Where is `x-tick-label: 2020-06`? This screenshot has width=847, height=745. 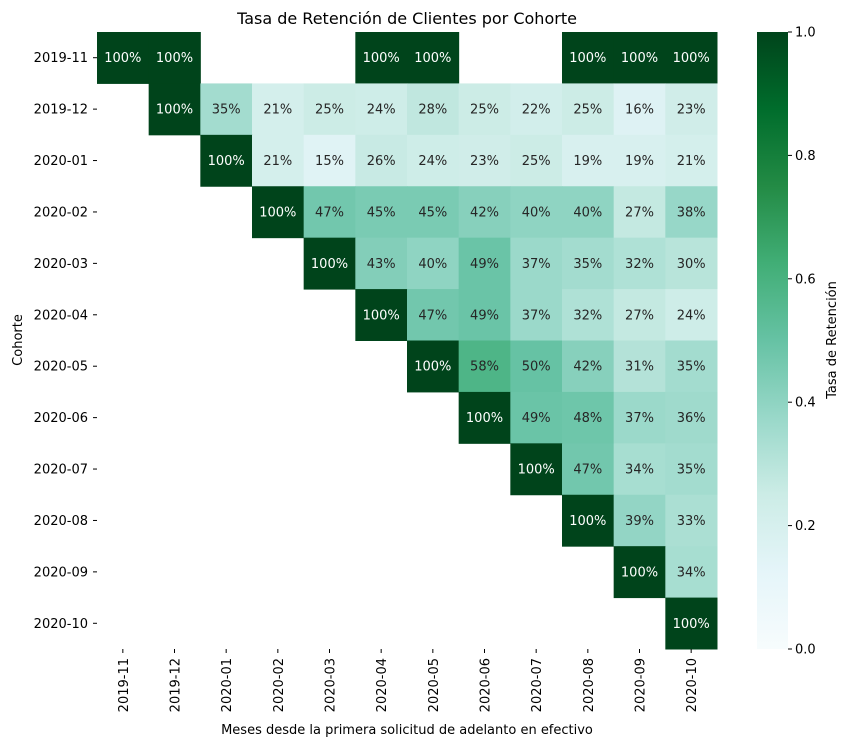 x-tick-label: 2020-06 is located at coordinates (486, 685).